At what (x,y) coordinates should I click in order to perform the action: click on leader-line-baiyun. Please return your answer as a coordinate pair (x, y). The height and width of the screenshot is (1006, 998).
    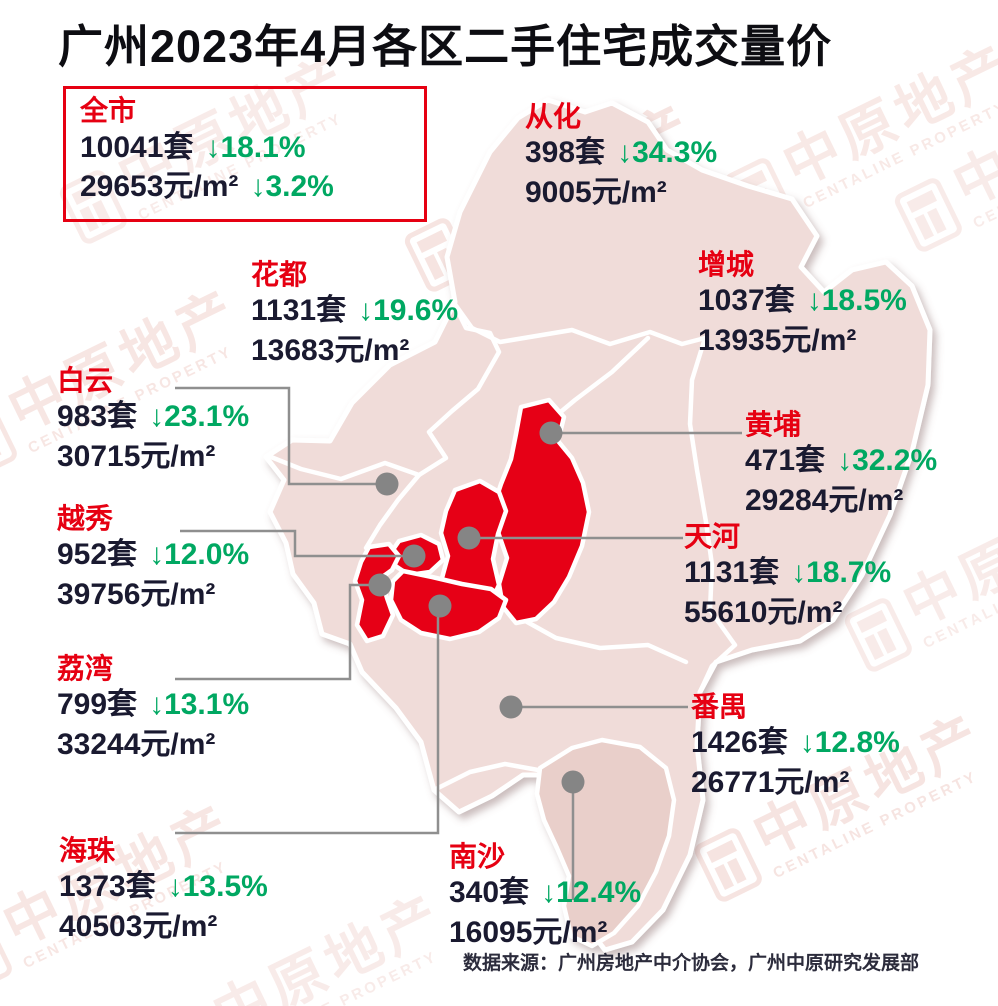
    Looking at the image, I should click on (277, 436).